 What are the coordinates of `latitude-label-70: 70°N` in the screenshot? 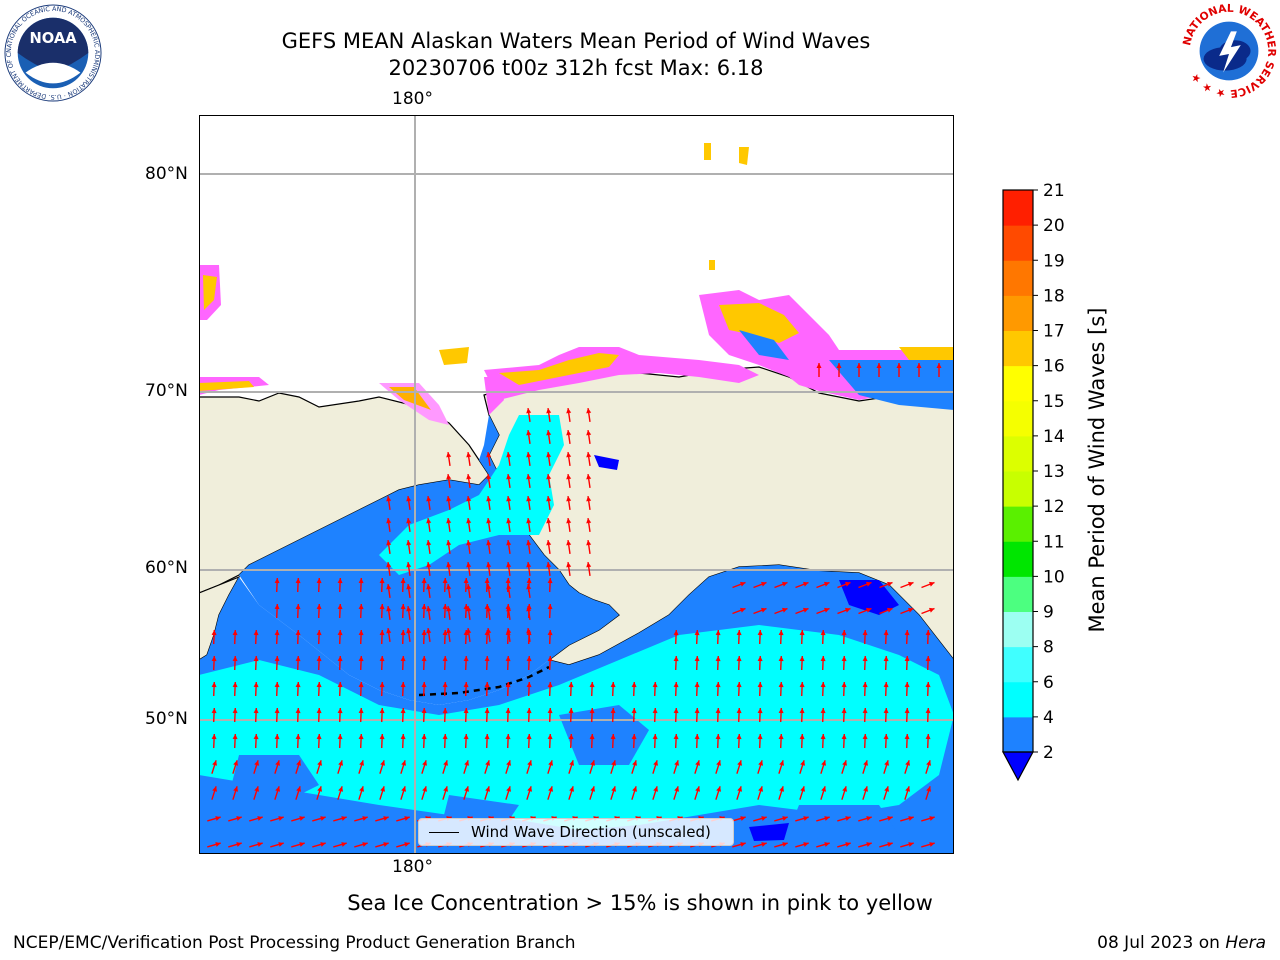 It's located at (166, 391).